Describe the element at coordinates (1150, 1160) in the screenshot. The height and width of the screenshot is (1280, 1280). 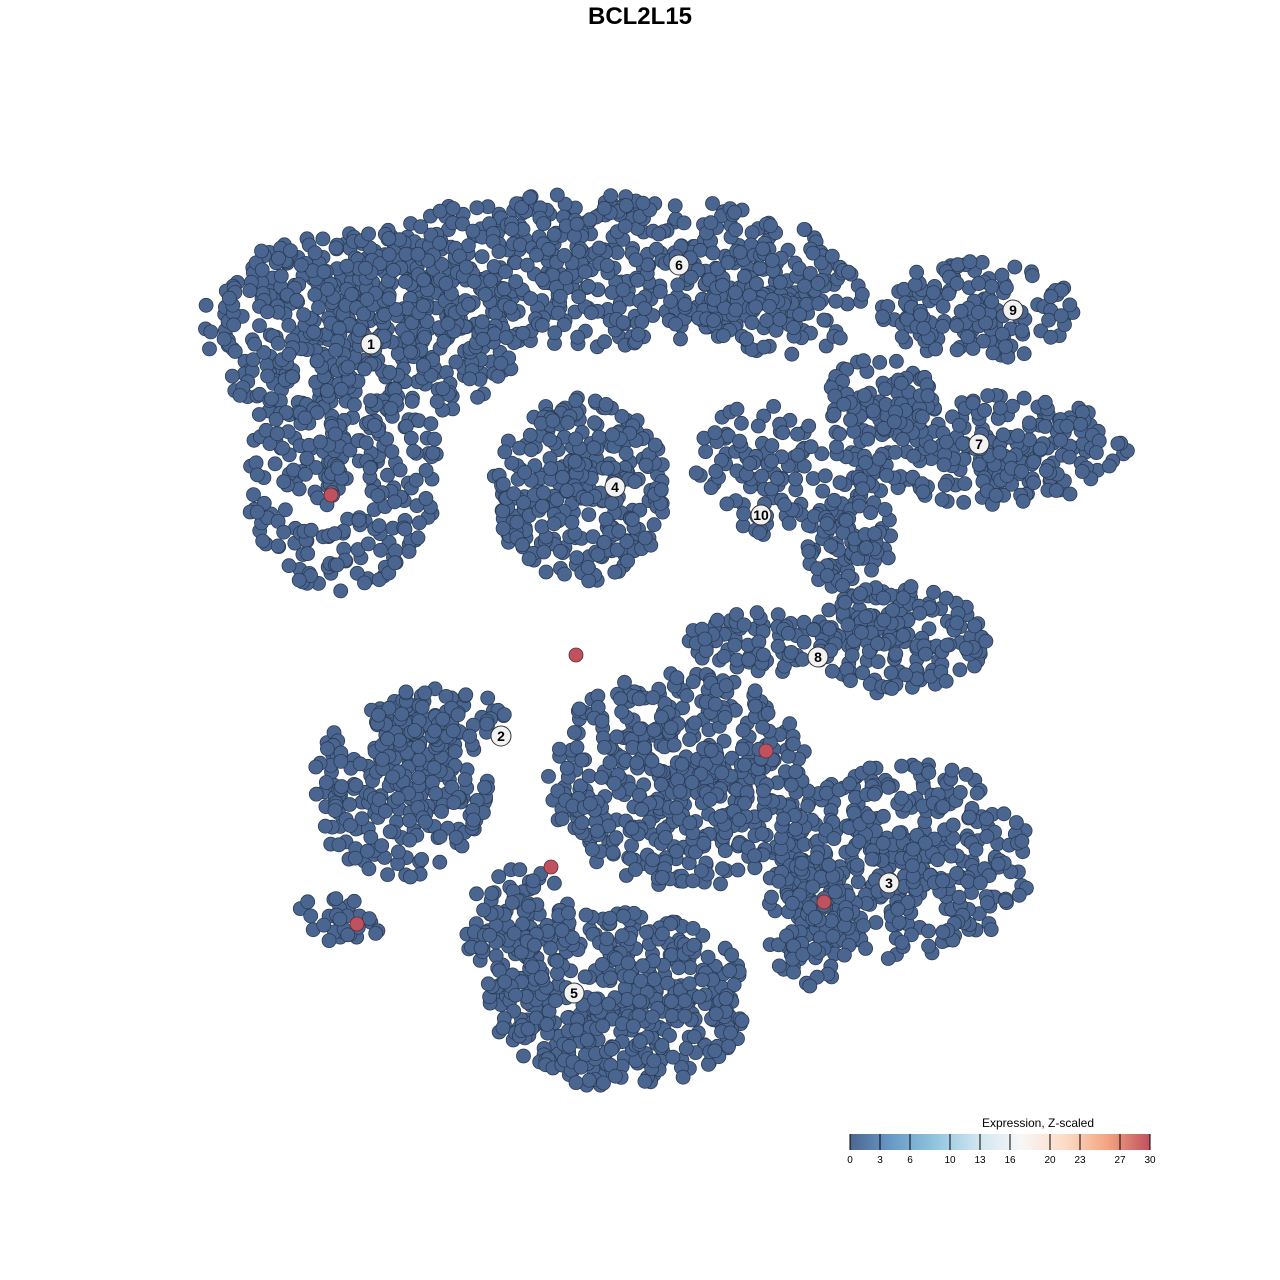
I see `legend-tick-label: 30` at that location.